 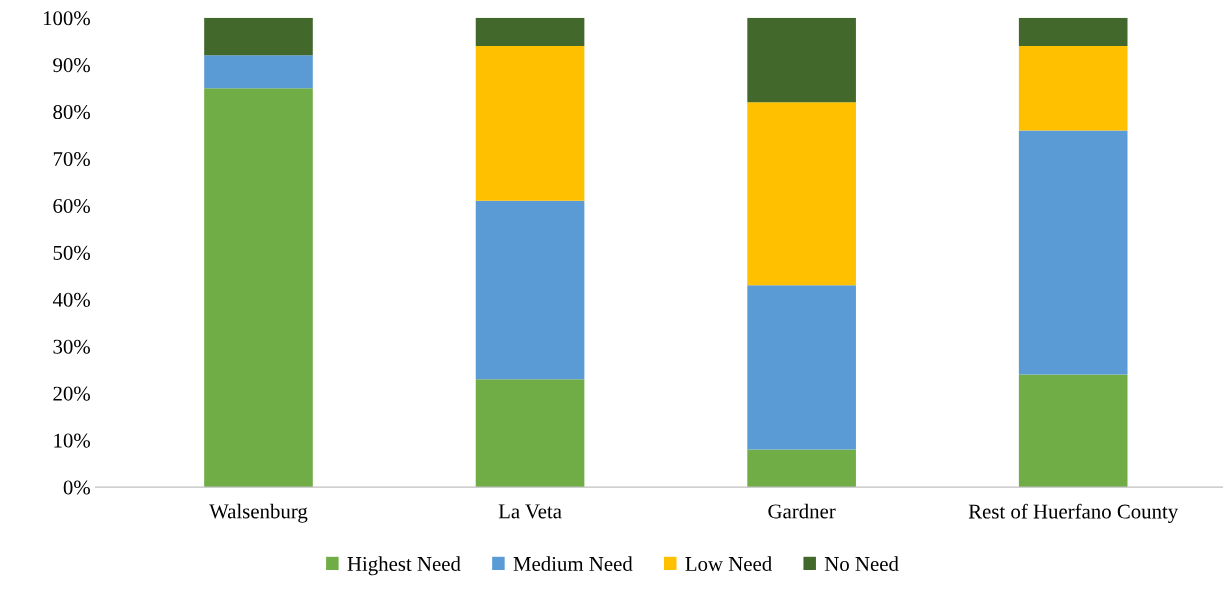 What do you see at coordinates (66, 18) in the screenshot?
I see `y-tick-label: 100%` at bounding box center [66, 18].